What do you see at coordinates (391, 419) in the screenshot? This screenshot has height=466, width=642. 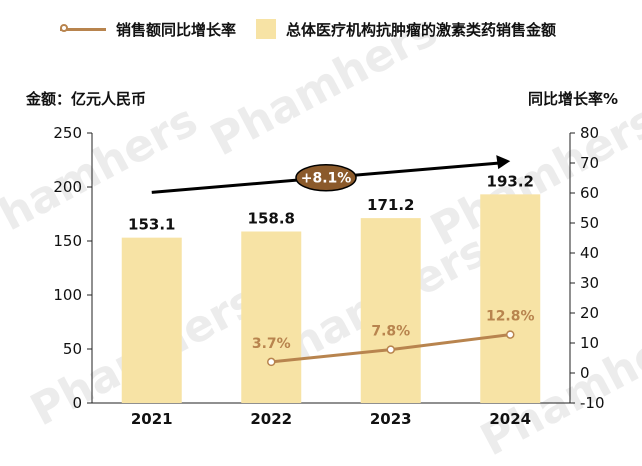 I see `x-axis-tick-label: 2023` at bounding box center [391, 419].